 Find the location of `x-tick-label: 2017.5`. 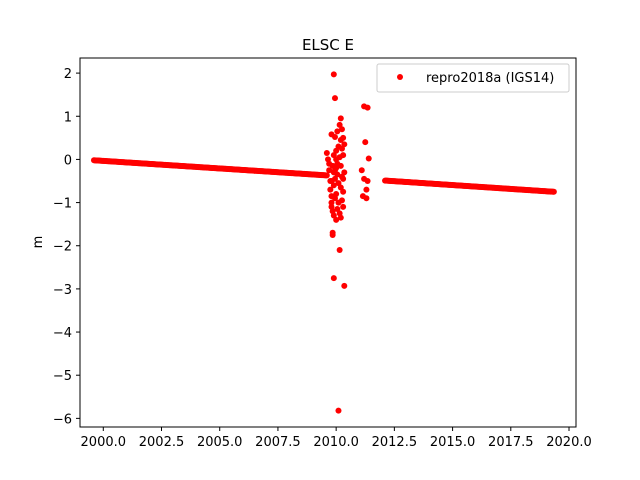

x-tick-label: 2017.5 is located at coordinates (511, 442).